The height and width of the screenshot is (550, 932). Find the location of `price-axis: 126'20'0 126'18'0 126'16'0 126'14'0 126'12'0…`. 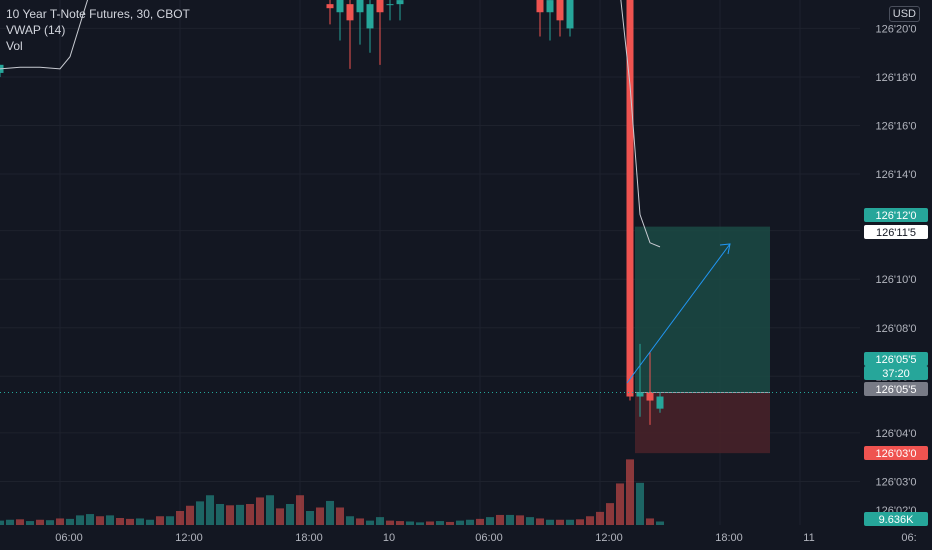

price-axis: 126'20'0 126'18'0 126'16'0 126'14'0 126'12'0… is located at coordinates (896, 275).